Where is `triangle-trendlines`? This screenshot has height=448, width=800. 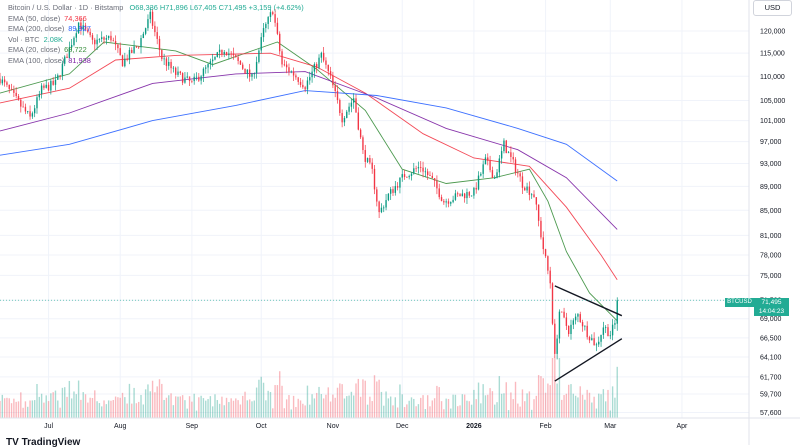 triangle-trendlines is located at coordinates (588, 333).